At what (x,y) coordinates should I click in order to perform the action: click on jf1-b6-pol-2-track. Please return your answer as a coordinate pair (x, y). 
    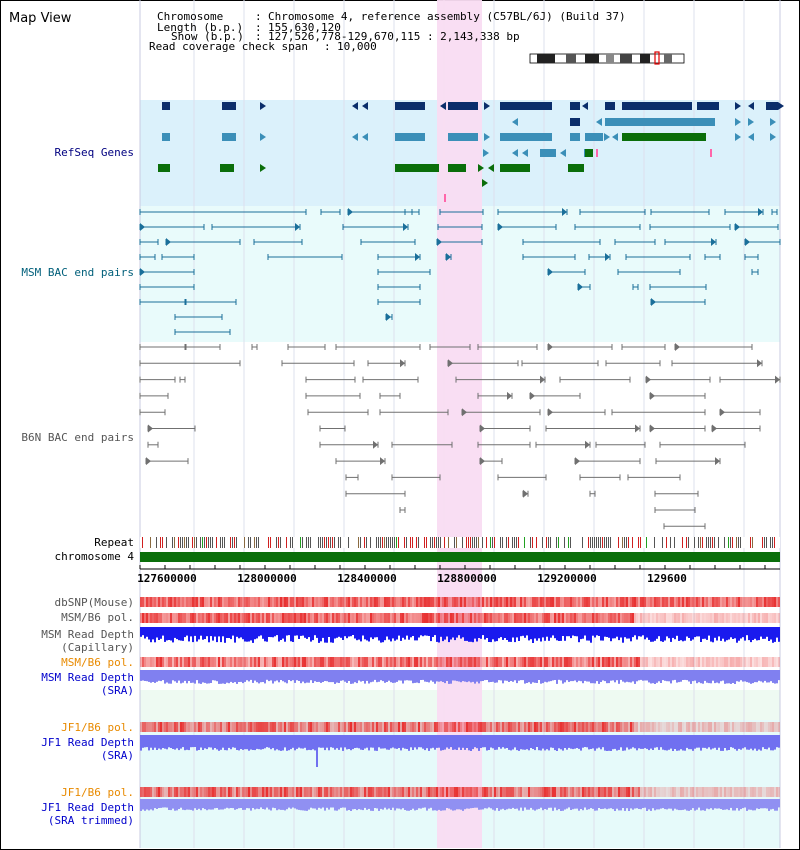
    Looking at the image, I should click on (460, 792).